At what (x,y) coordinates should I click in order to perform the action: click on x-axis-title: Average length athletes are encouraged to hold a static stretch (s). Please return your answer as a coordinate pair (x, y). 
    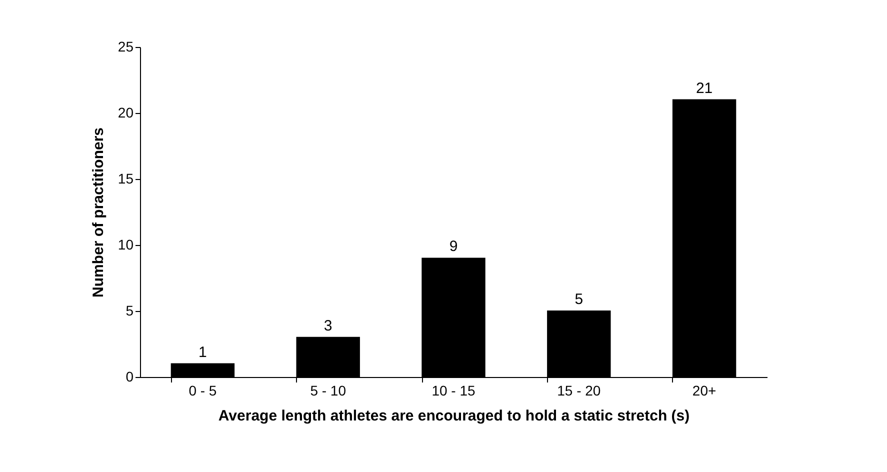
    Looking at the image, I should click on (454, 416).